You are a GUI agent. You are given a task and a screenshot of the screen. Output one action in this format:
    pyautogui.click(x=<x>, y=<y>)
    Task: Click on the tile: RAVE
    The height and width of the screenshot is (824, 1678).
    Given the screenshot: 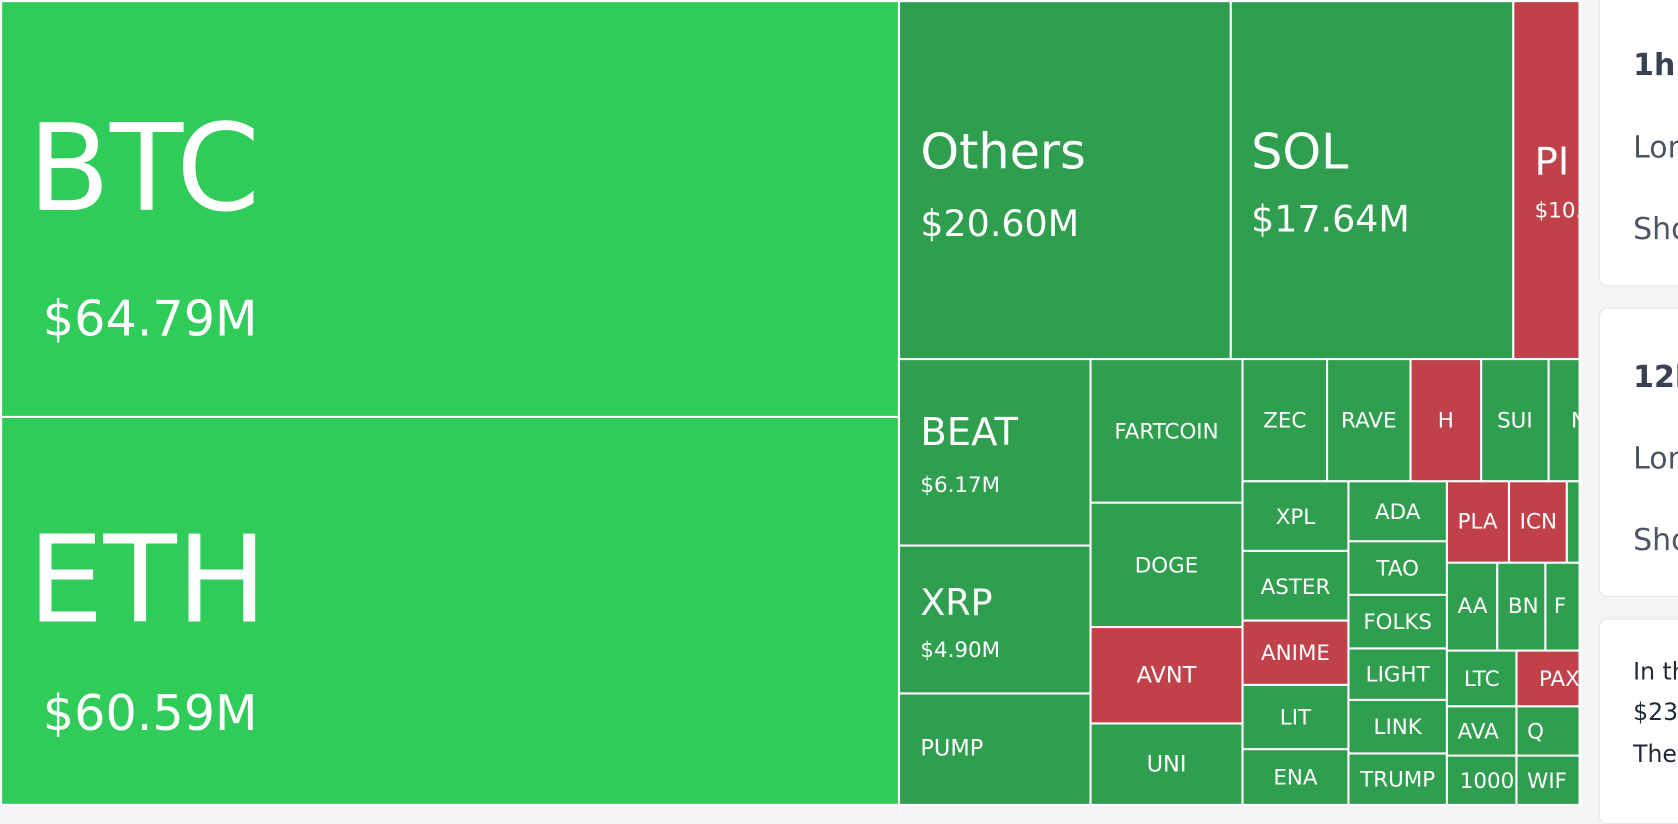 What is the action you would take?
    pyautogui.click(x=1369, y=420)
    